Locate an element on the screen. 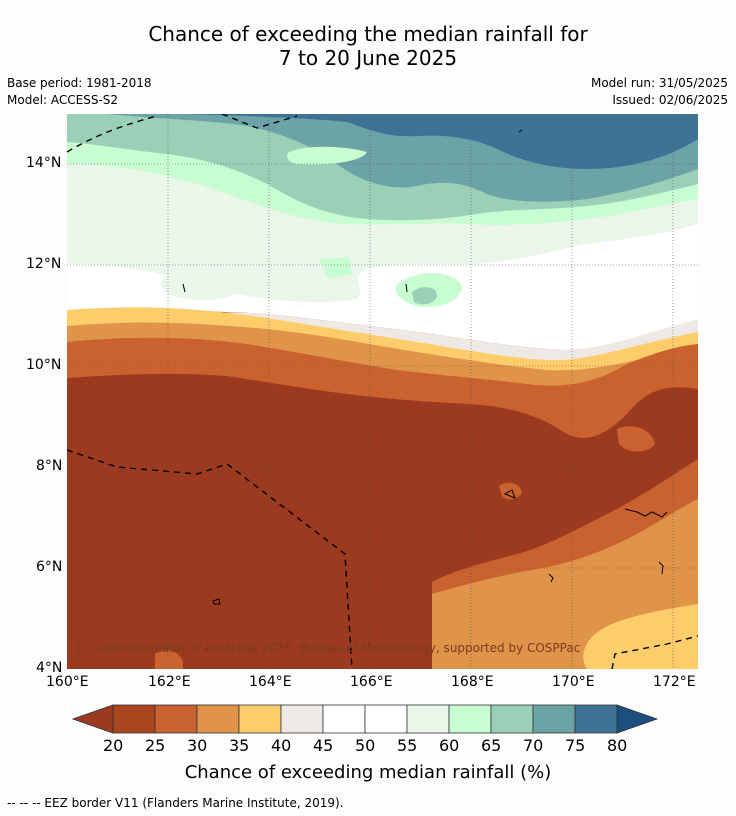 This screenshot has width=736, height=816. colorbar-extend-high is located at coordinates (637, 719).